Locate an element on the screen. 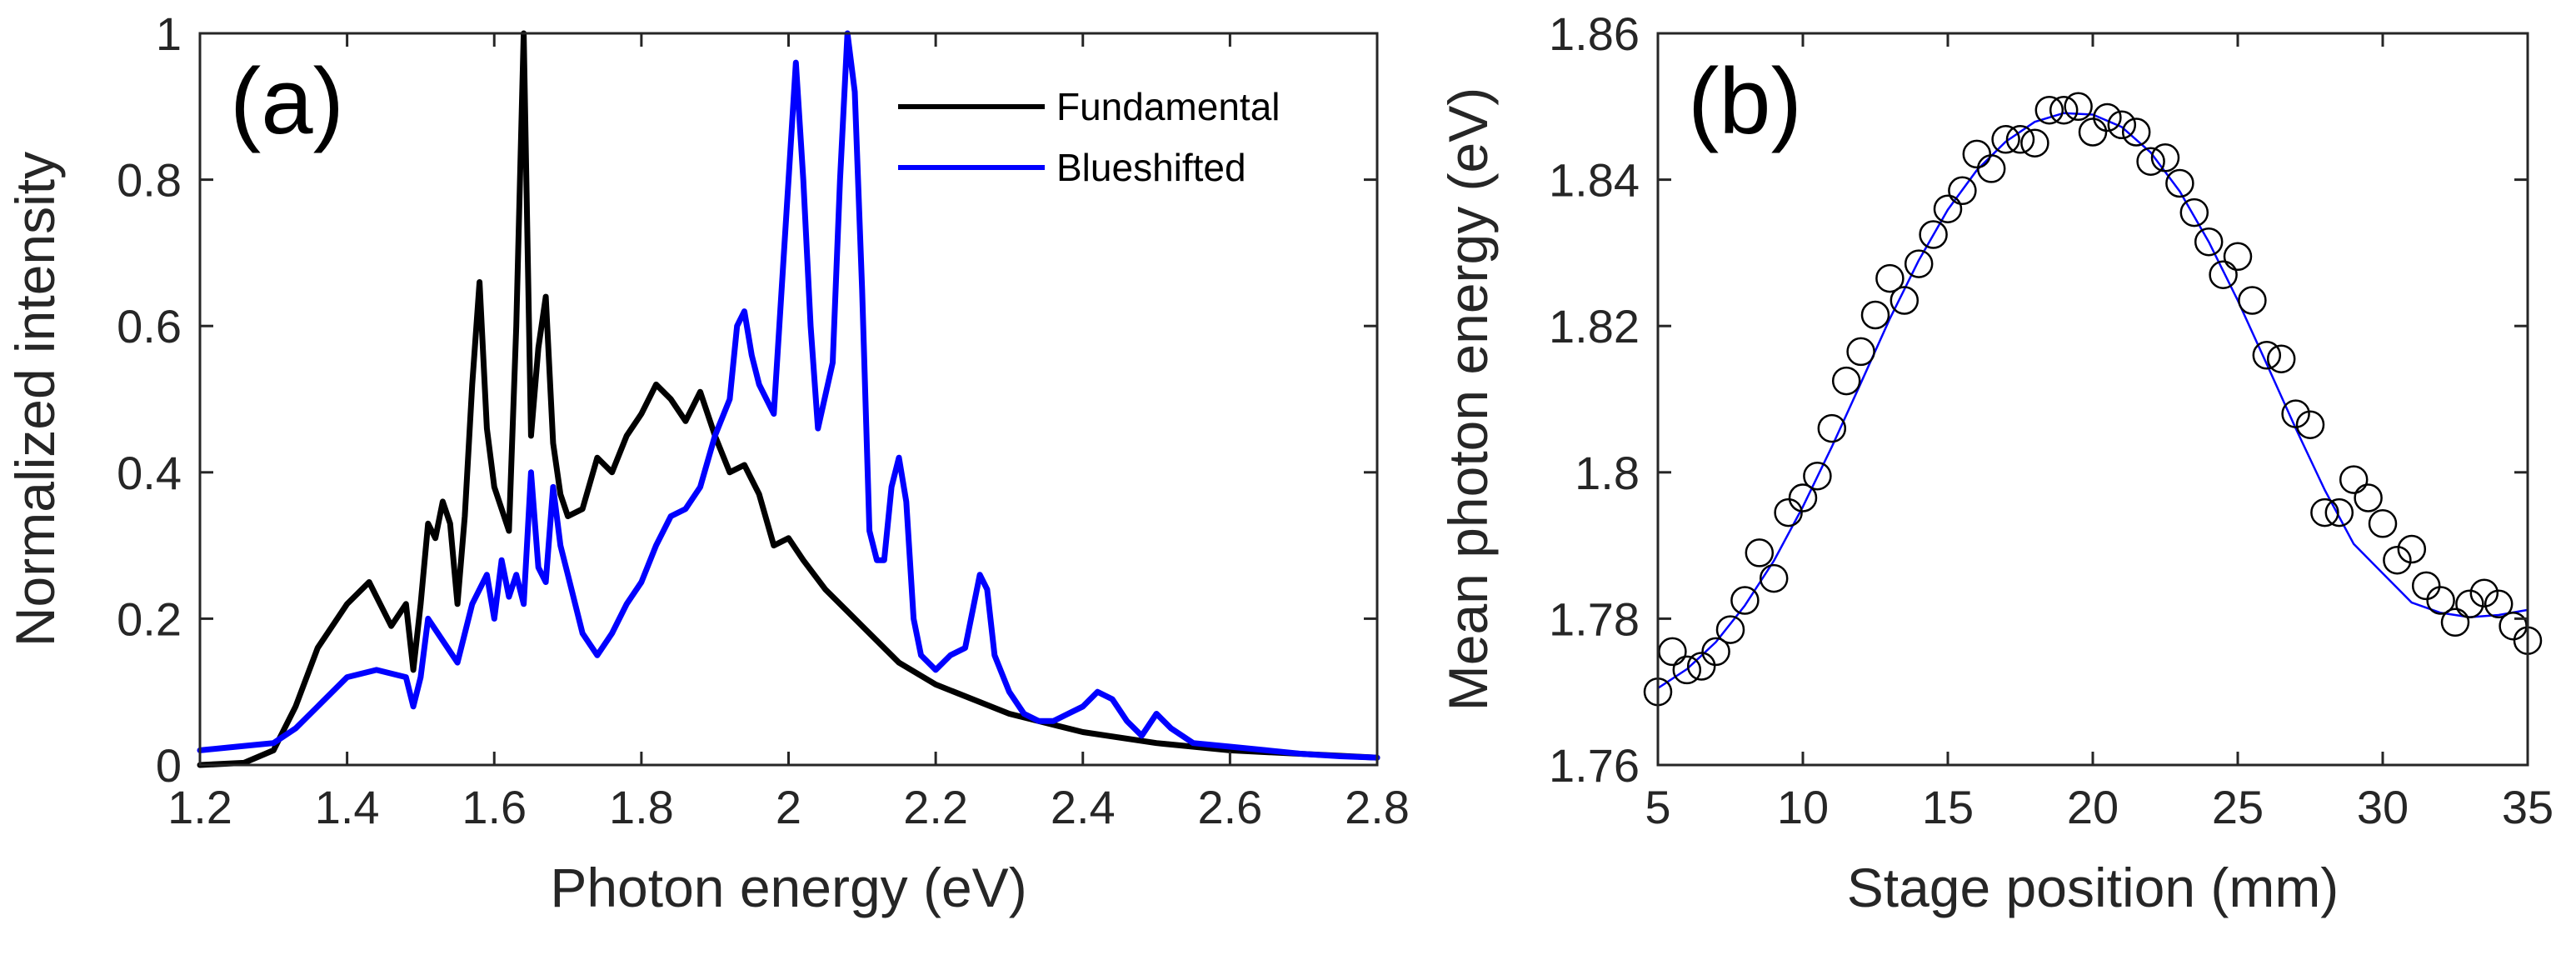 The height and width of the screenshot is (960, 2576). x-tick-label: 15 is located at coordinates (1948, 807).